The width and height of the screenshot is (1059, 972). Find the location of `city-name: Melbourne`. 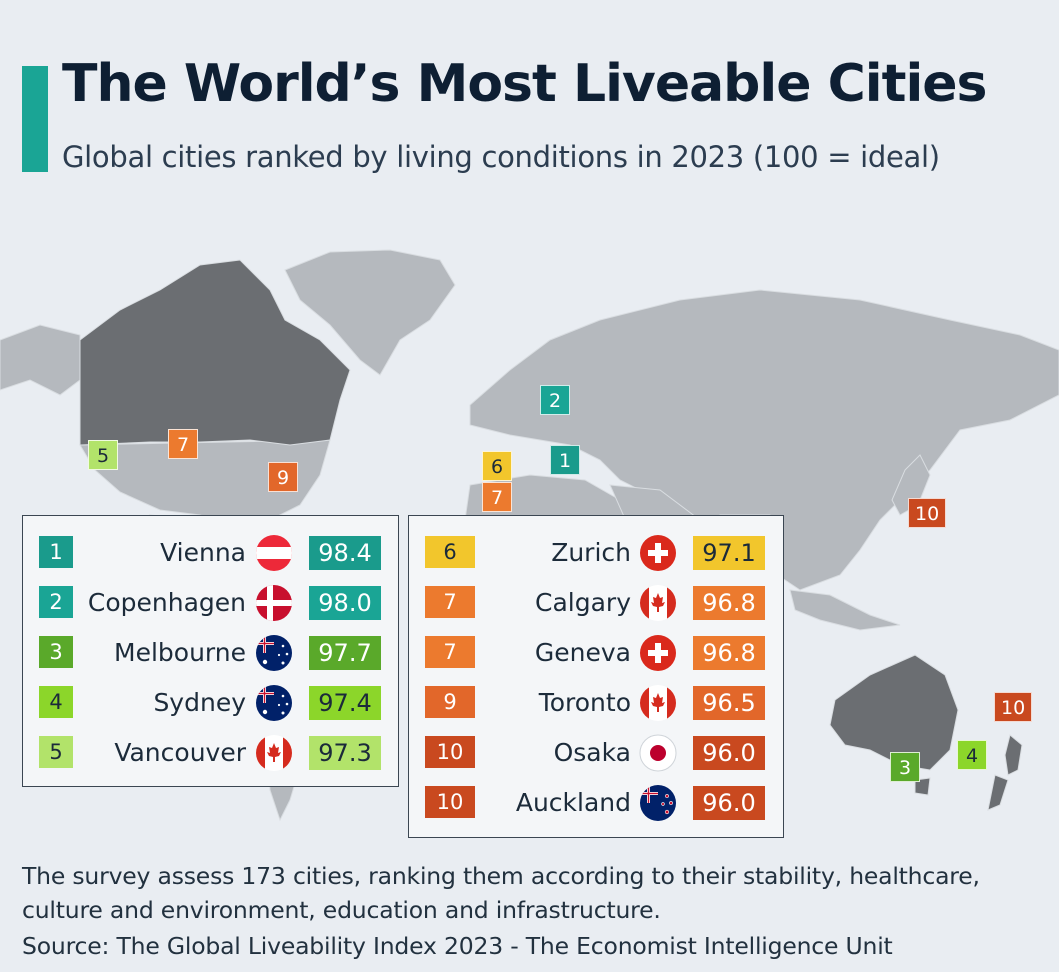

city-name: Melbourne is located at coordinates (180, 652).